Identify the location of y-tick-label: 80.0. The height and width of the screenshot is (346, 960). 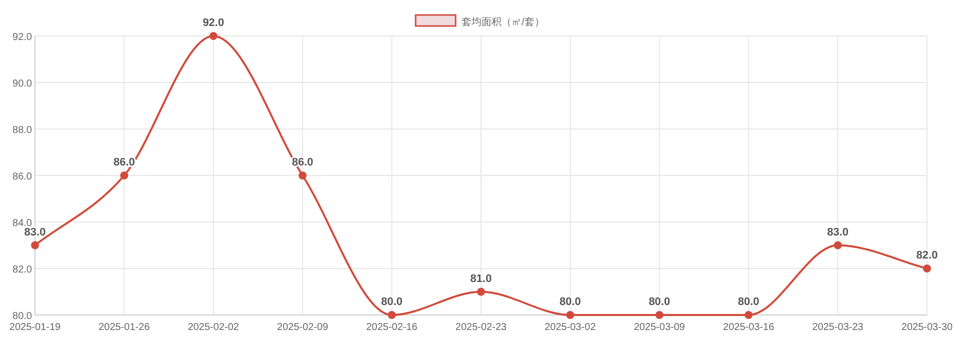
(22, 316).